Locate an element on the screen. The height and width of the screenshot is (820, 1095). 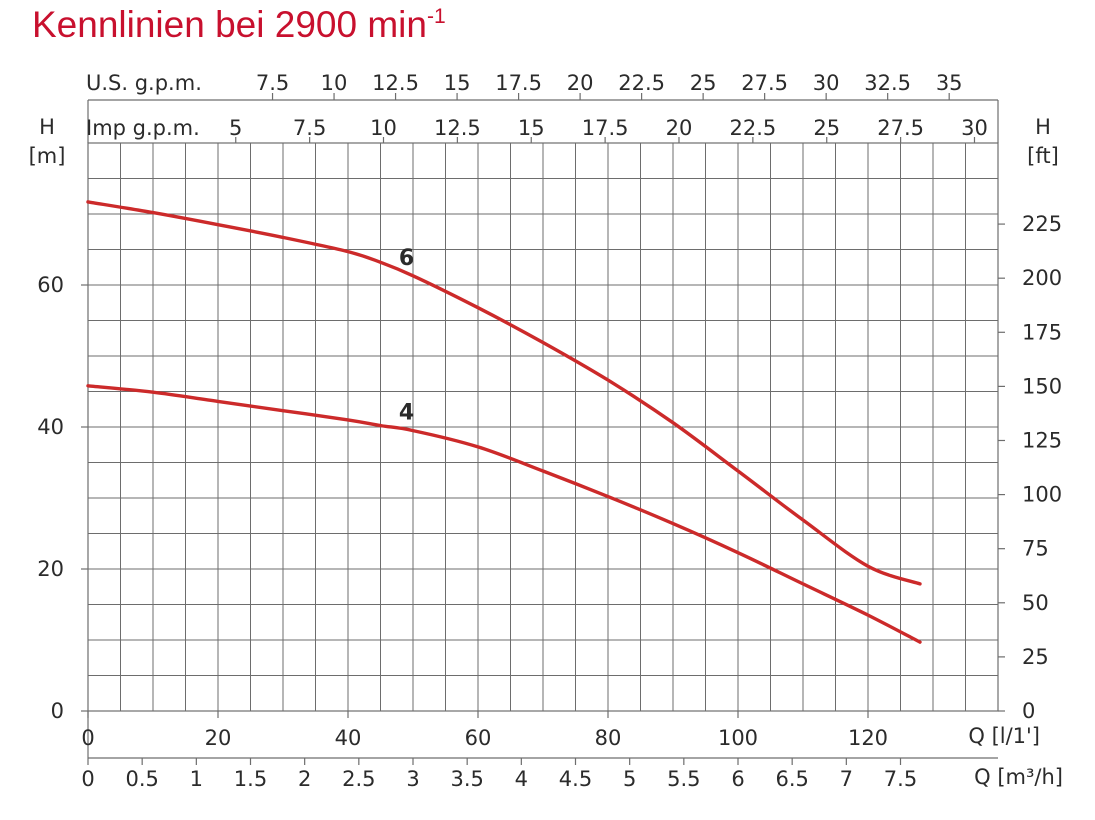
x2-tick-label: 3 is located at coordinates (412, 779).